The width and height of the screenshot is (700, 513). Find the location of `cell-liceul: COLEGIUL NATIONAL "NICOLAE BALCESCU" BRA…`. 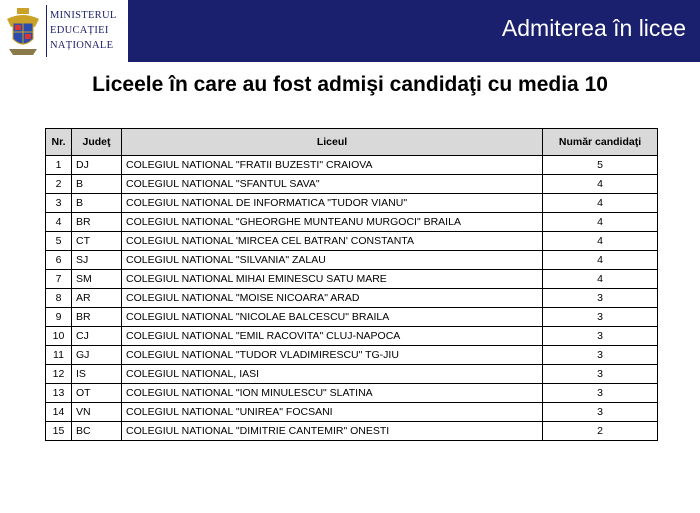

cell-liceul: COLEGIUL NATIONAL "NICOLAE BALCESCU" BRA… is located at coordinates (332, 317).